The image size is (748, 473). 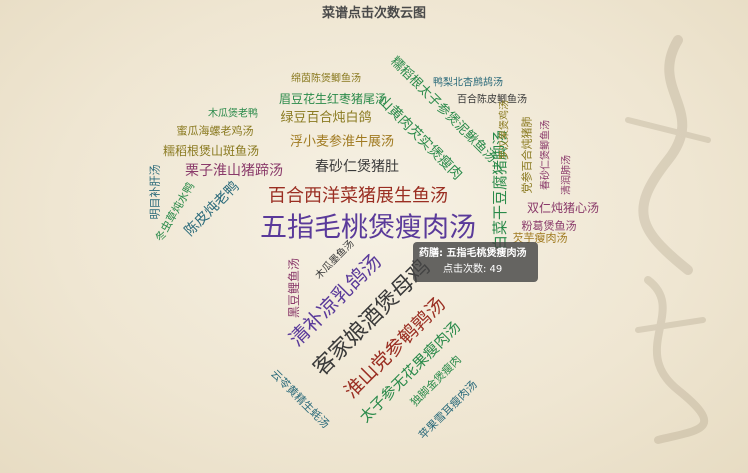 I want to click on word-cloud-term: 明目补肝汤, so click(x=155, y=192).